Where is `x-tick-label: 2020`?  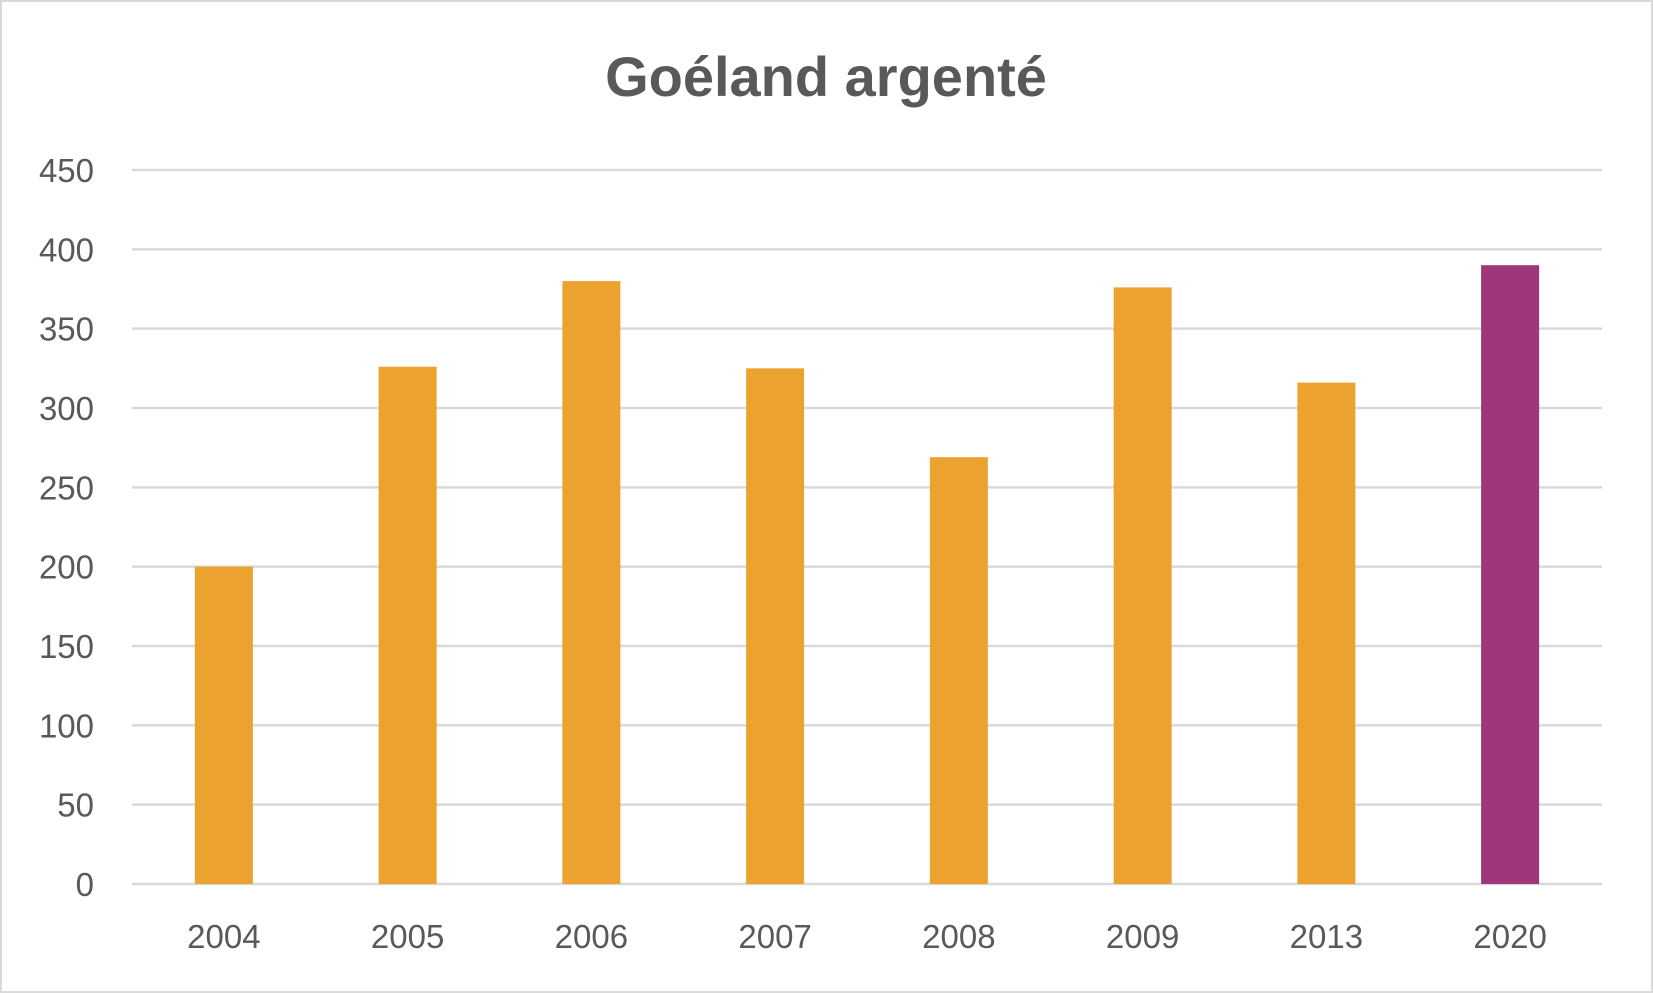
x-tick-label: 2020 is located at coordinates (1509, 936).